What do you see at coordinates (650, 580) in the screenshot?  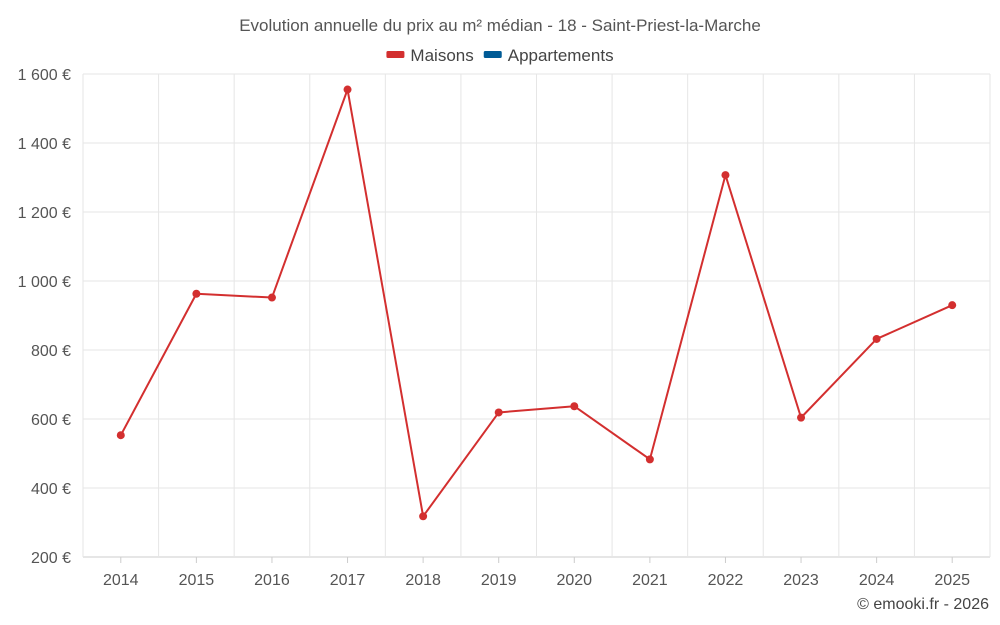 I see `x-tick-label: 2021` at bounding box center [650, 580].